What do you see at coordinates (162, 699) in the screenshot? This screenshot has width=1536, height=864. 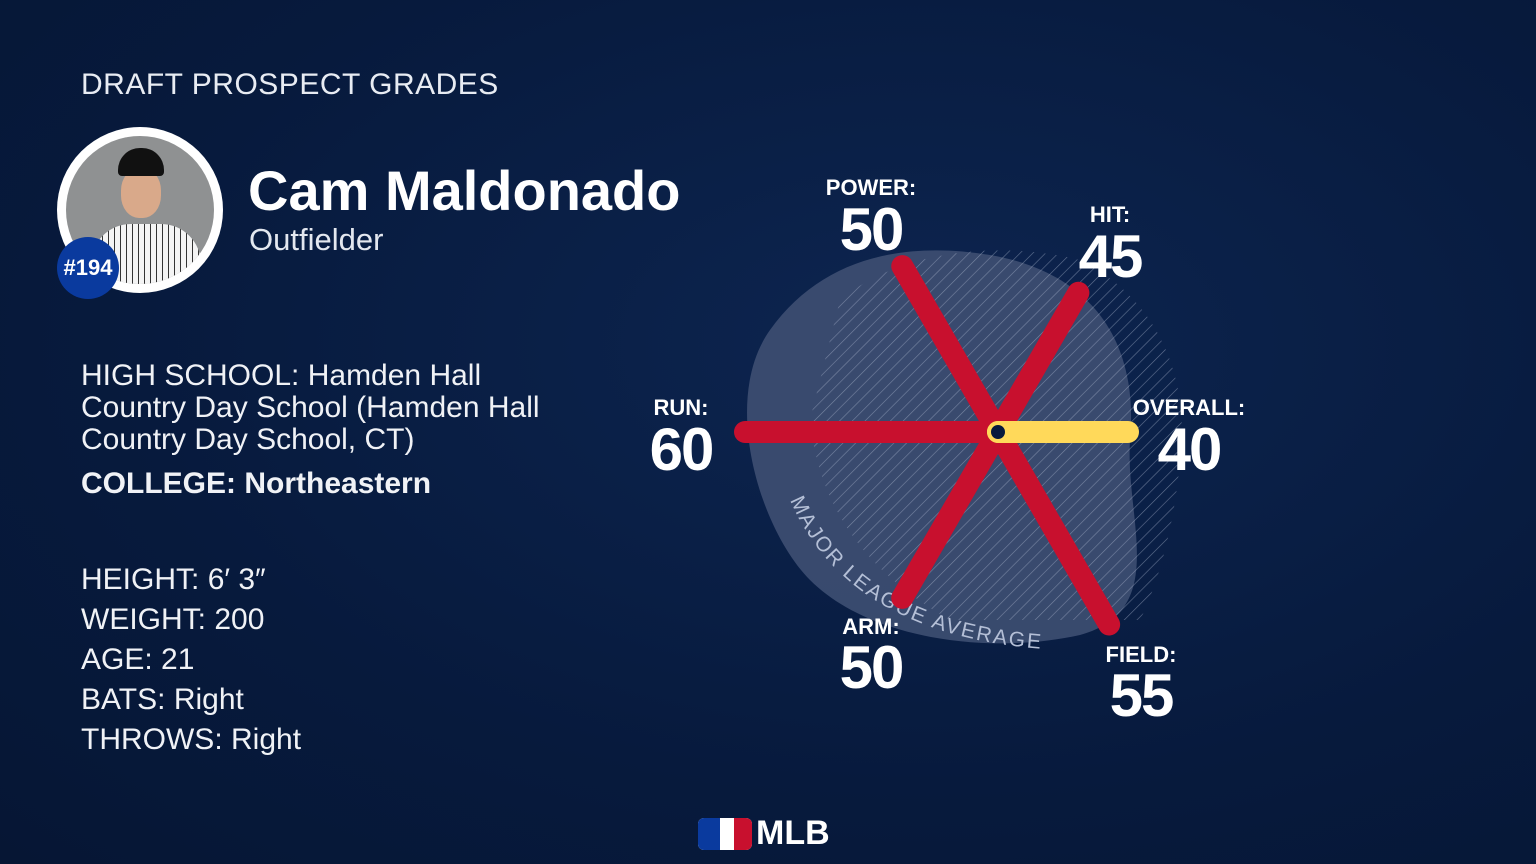 I see `bats: BATS: Right` at bounding box center [162, 699].